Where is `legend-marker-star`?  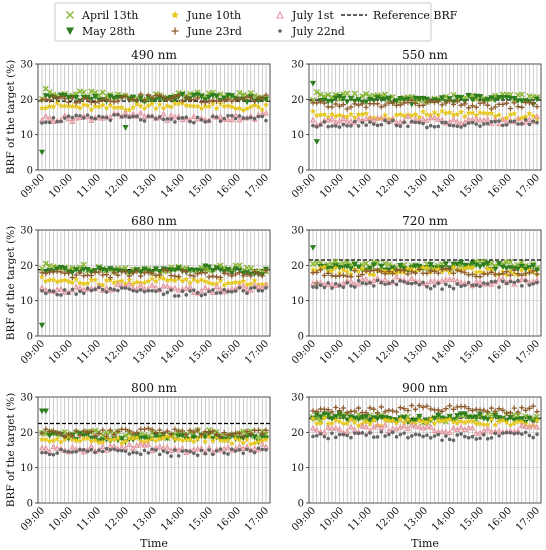
legend-marker-star is located at coordinates (175, 14).